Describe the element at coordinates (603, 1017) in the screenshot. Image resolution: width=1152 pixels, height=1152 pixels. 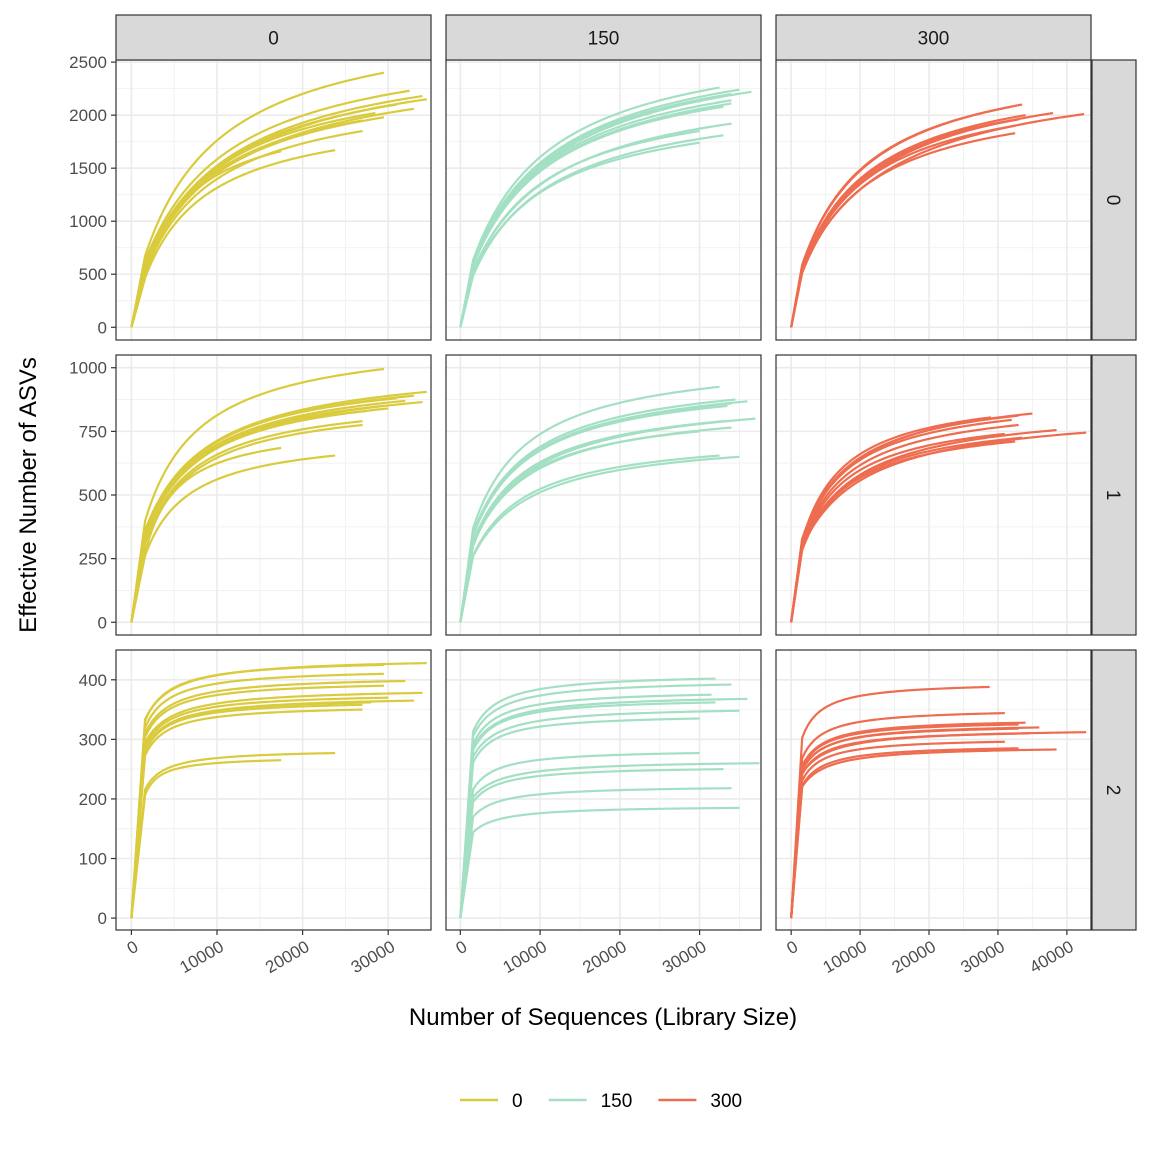
I see `x-axis-title: Number of Sequences (Library Size)` at that location.